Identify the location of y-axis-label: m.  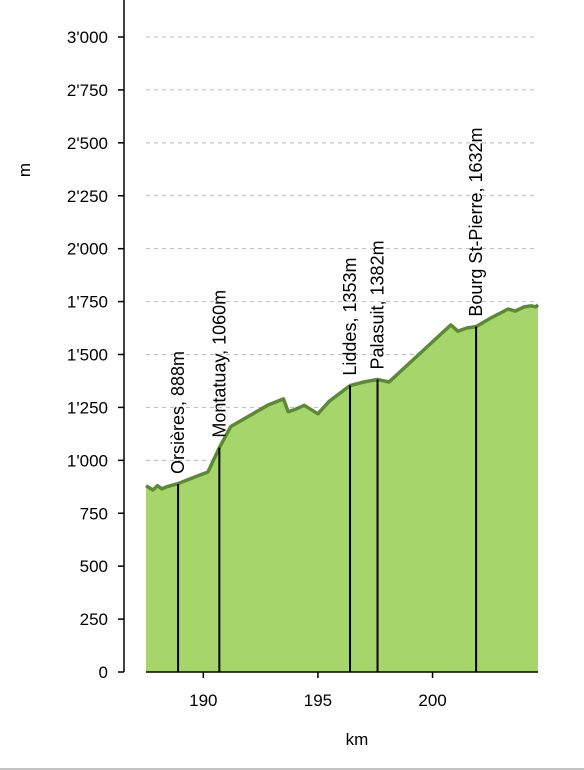
(24, 170).